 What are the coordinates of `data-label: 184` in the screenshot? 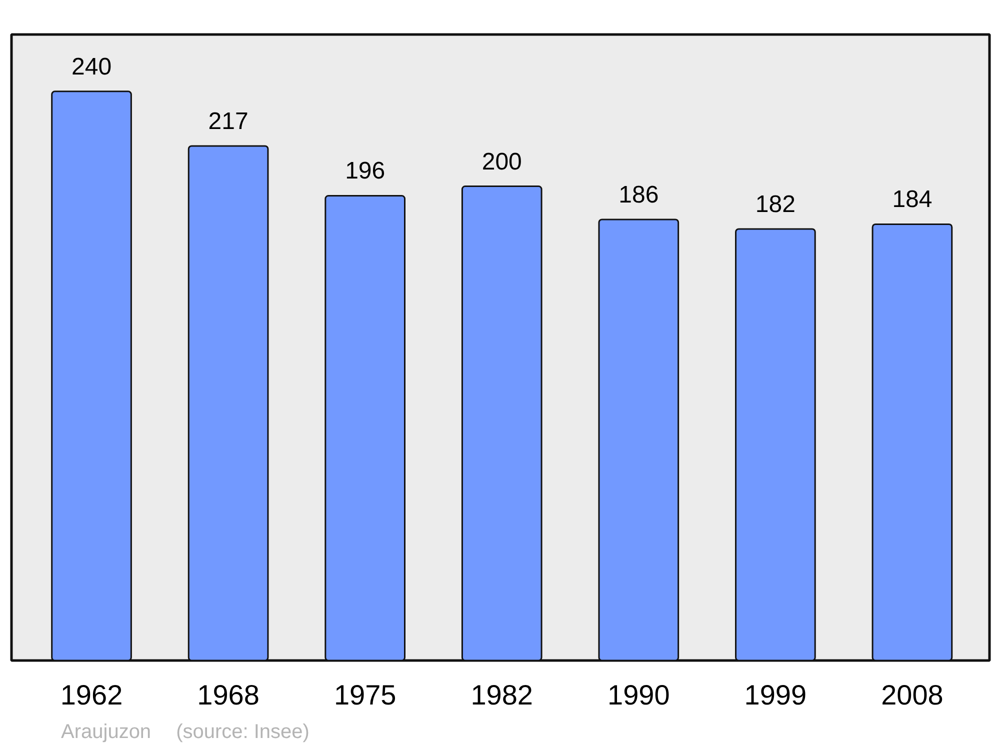 It's located at (912, 200).